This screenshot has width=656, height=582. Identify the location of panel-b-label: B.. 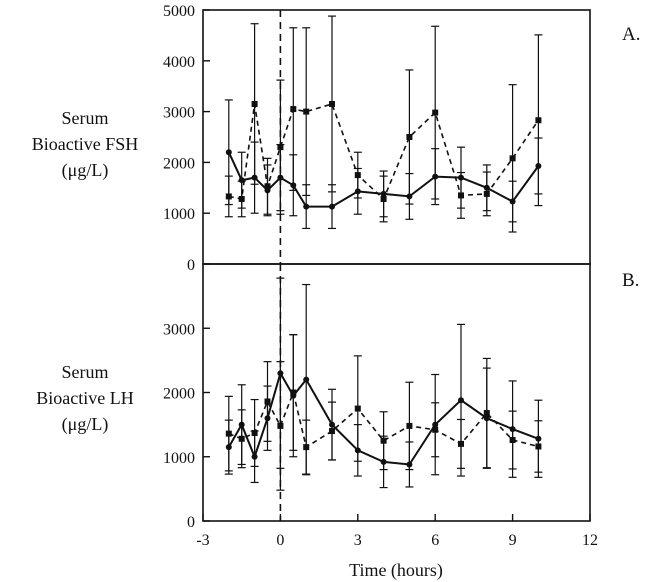
(630, 280).